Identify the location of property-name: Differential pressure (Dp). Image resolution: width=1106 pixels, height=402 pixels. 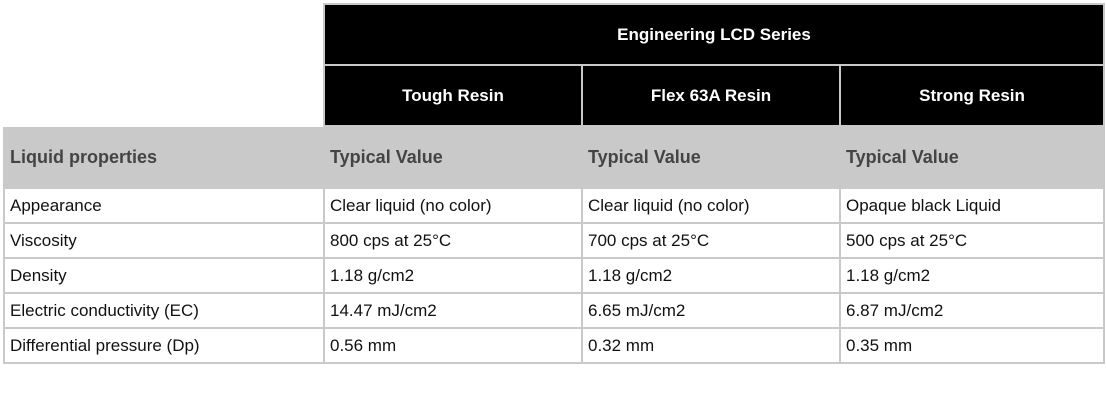
(164, 345).